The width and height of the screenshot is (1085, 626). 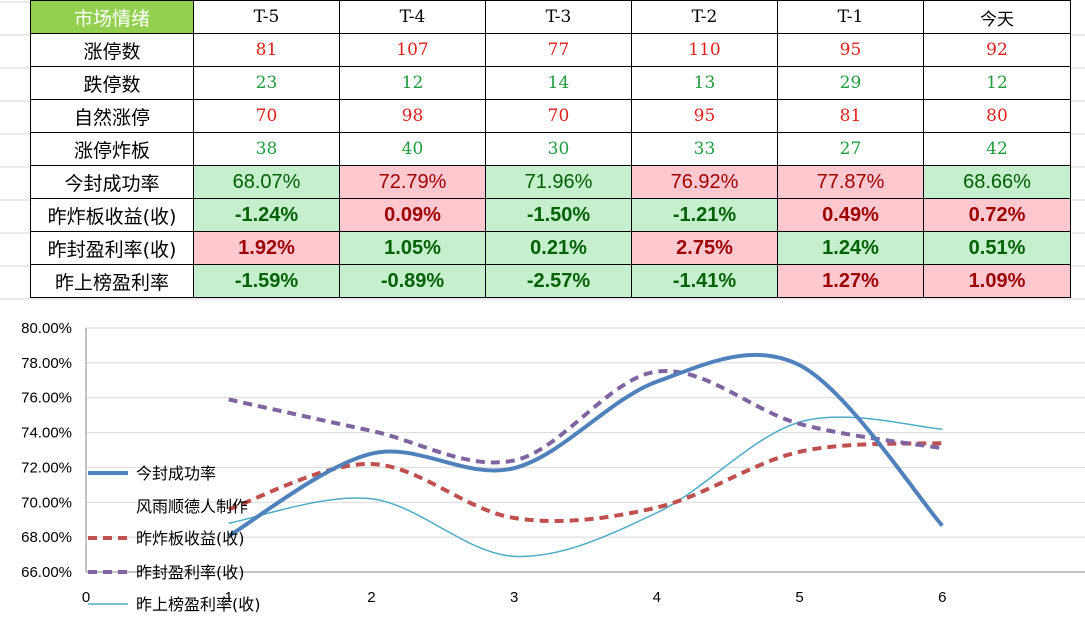 I want to click on table-cell: 0.09%, so click(x=412, y=215).